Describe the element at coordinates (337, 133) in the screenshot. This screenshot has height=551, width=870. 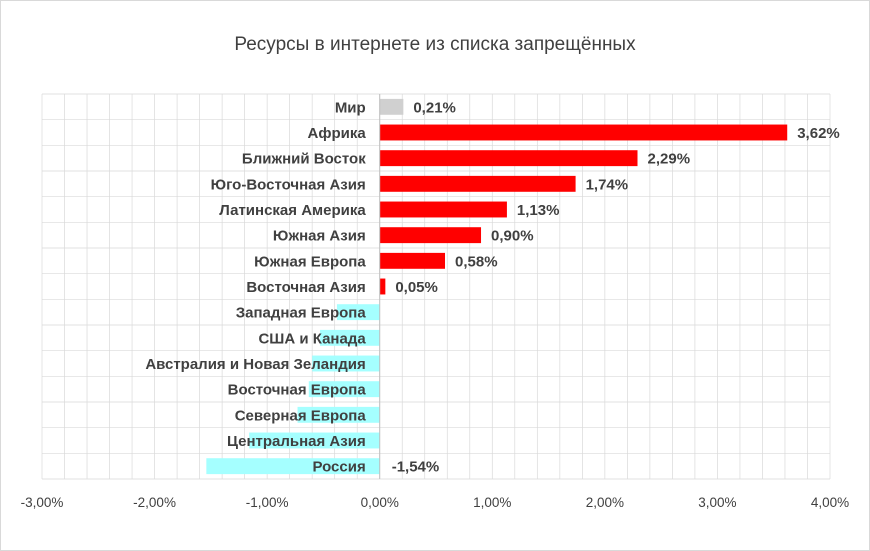
I see `category-label: Африка` at that location.